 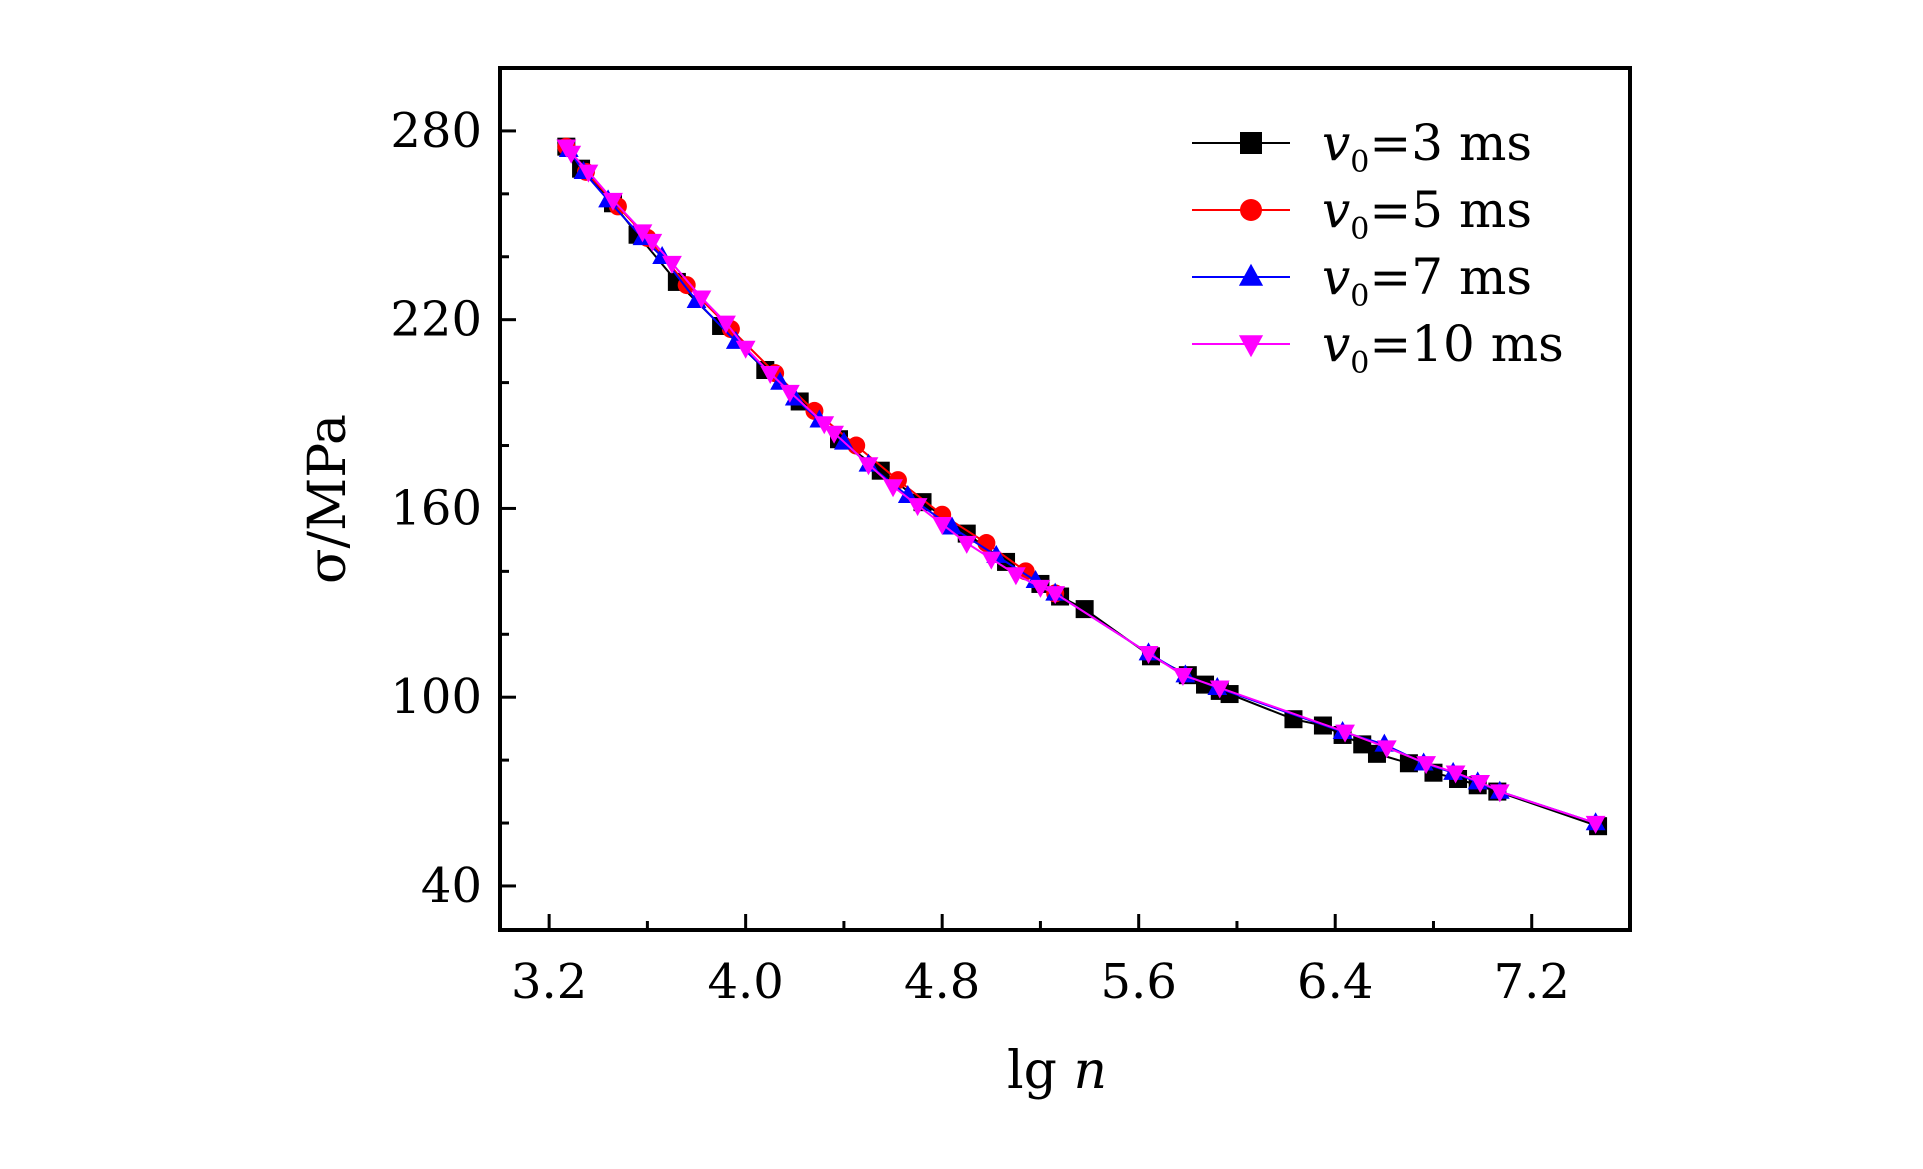 I want to click on legend-entry: v0=7 ms, so click(x=1362, y=281).